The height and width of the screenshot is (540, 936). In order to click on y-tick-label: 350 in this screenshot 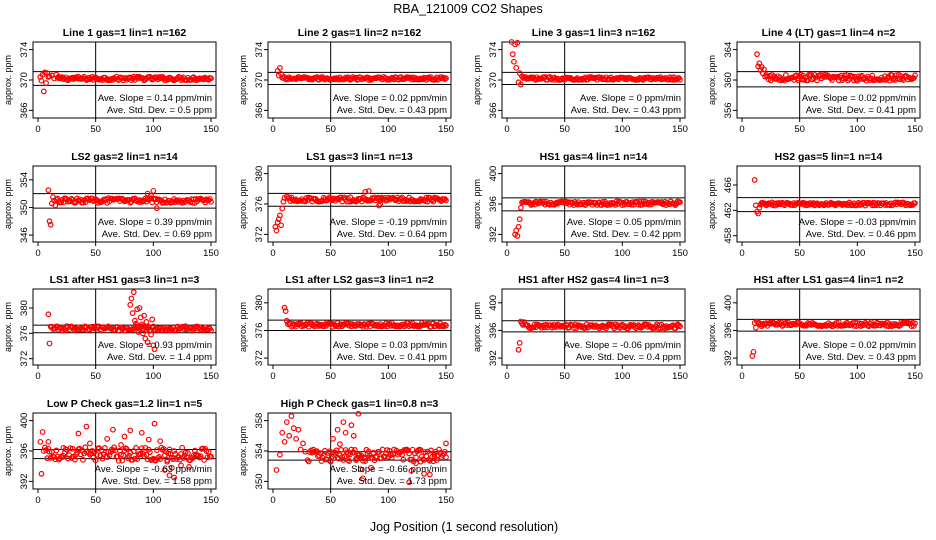, I will do `click(24, 208)`.